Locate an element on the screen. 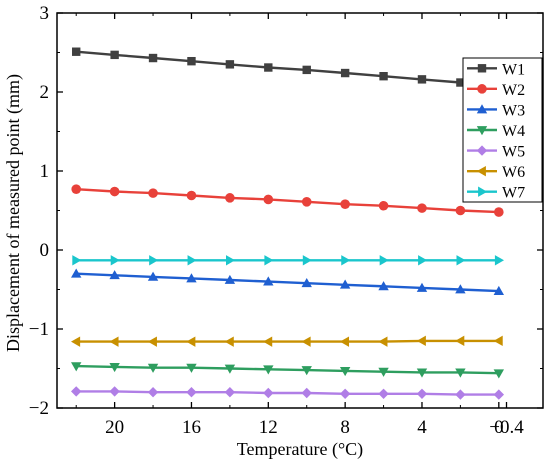 The image size is (550, 467). x-tick-label: 0 is located at coordinates (499, 427).